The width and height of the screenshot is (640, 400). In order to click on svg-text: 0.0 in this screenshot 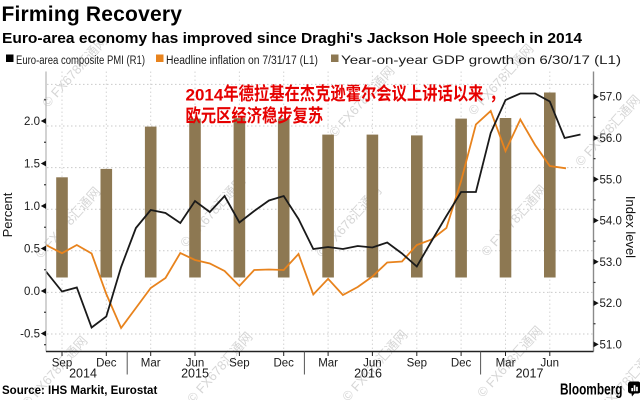, I will do `click(32, 292)`.